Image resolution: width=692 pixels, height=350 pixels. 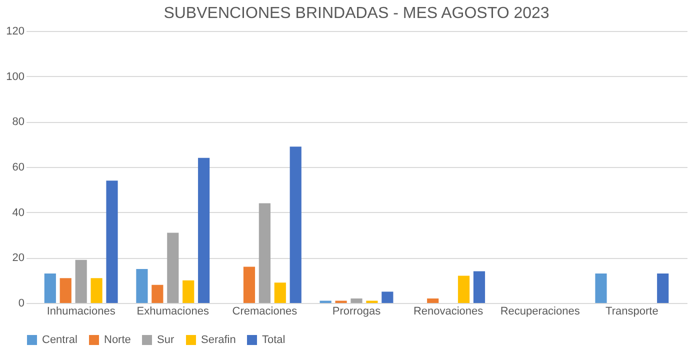 What do you see at coordinates (60, 340) in the screenshot?
I see `legend-label: Central` at bounding box center [60, 340].